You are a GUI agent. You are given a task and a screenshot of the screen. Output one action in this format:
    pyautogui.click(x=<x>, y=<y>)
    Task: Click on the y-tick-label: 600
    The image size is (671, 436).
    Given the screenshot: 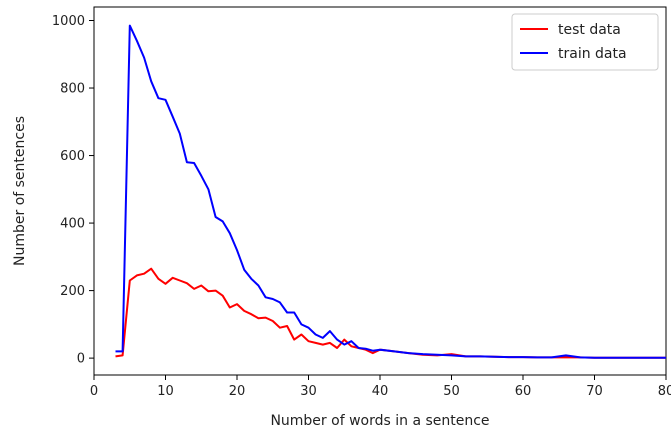 What is the action you would take?
    pyautogui.click(x=72, y=156)
    